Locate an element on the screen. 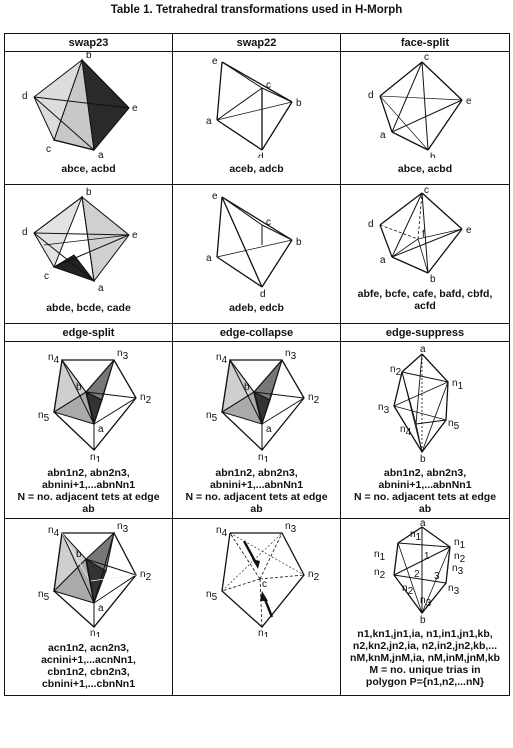  caption-edge-collapse-3: N = no. adjacent tets at edge is located at coordinates (256, 497).